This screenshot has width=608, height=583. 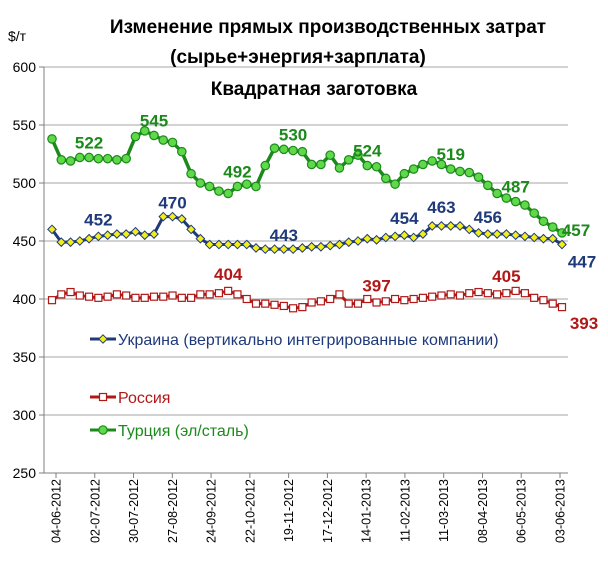 What do you see at coordinates (451, 154) in the screenshot?
I see `data-label: 519` at bounding box center [451, 154].